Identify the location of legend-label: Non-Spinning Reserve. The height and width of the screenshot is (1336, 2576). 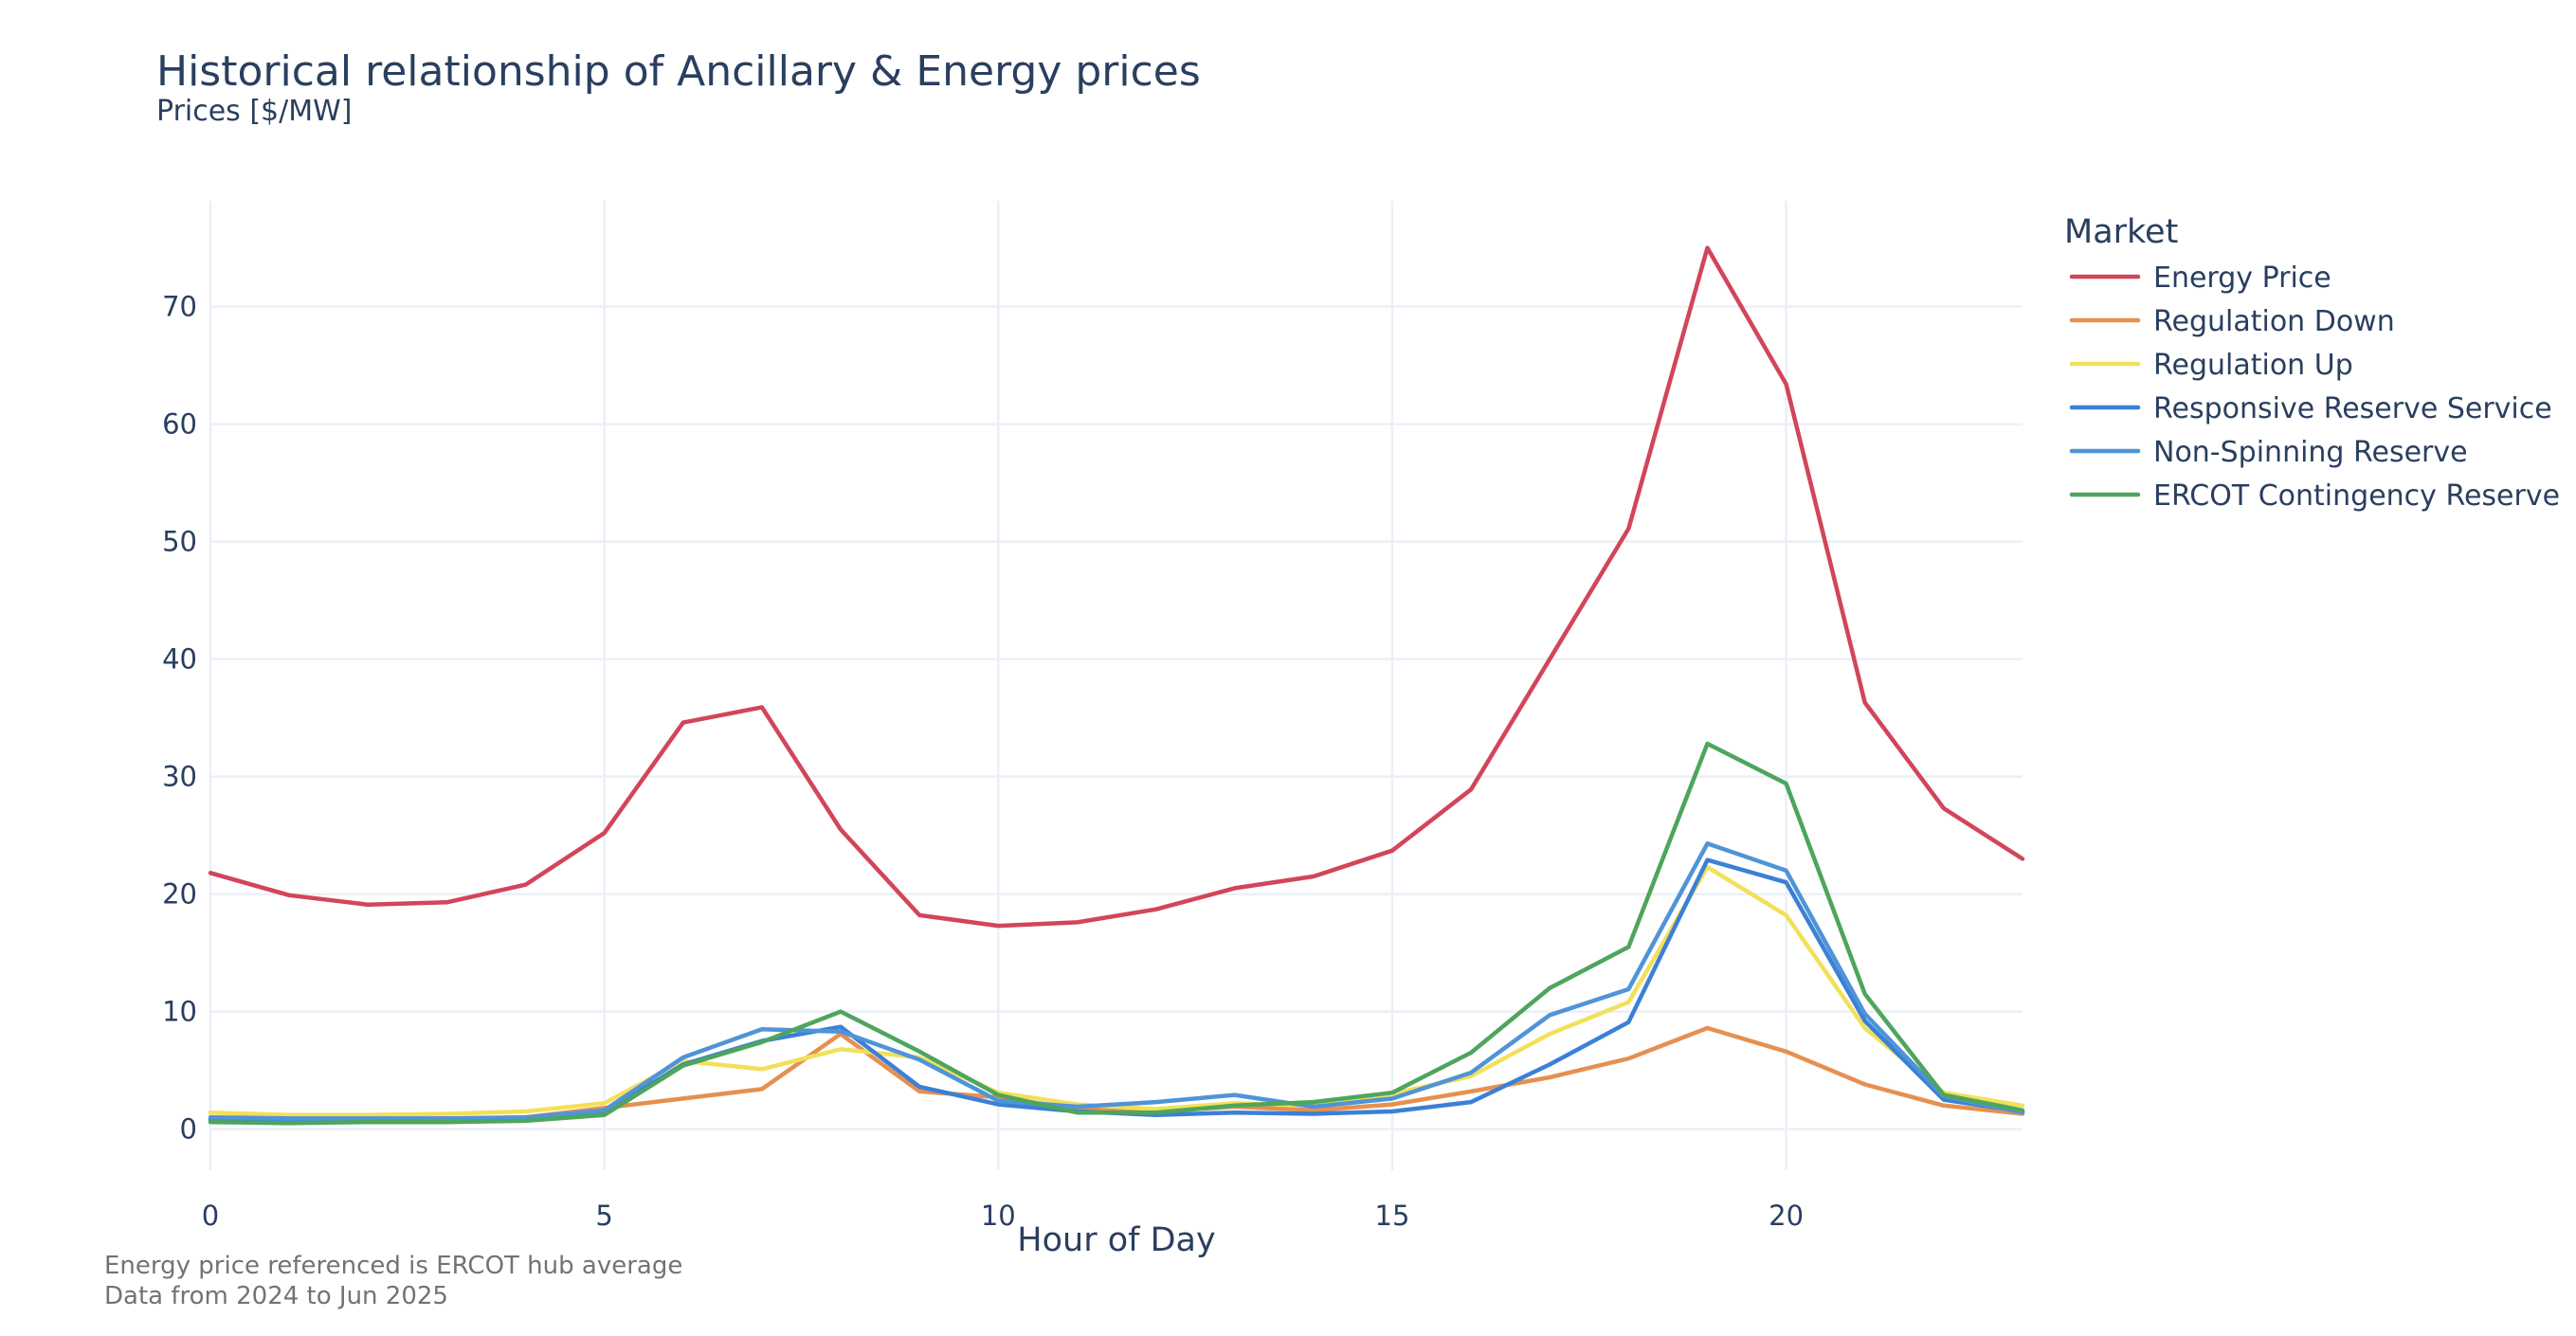
(2310, 453).